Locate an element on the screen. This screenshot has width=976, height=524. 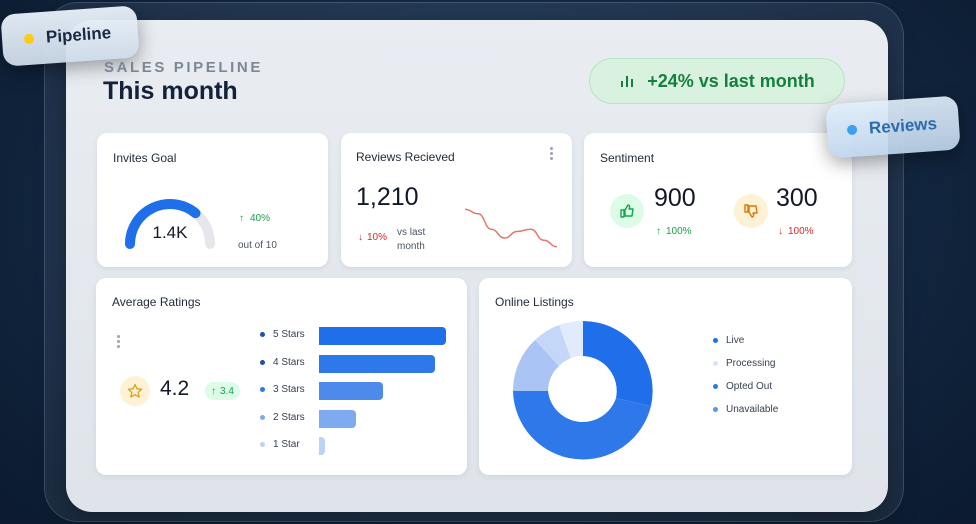
yellow-dot-icon is located at coordinates (29, 39).